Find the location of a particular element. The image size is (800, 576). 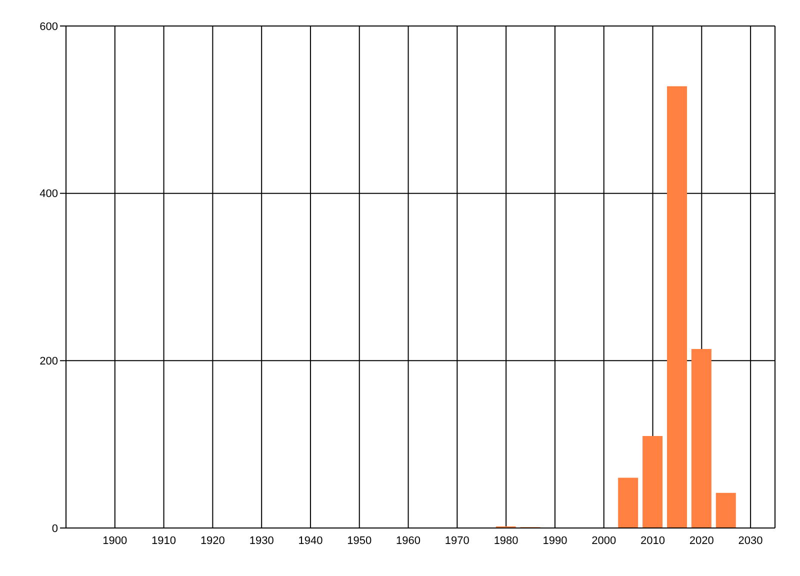

x-tick-label: 1990 is located at coordinates (555, 540).